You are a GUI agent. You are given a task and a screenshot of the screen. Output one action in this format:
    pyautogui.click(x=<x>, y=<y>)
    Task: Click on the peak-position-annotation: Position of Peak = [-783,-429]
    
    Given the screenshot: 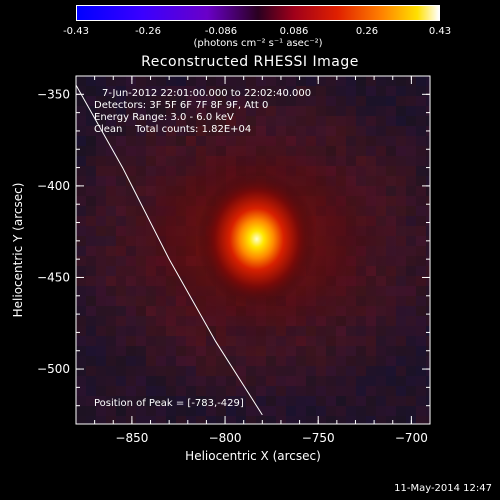 What is the action you would take?
    pyautogui.click(x=169, y=403)
    